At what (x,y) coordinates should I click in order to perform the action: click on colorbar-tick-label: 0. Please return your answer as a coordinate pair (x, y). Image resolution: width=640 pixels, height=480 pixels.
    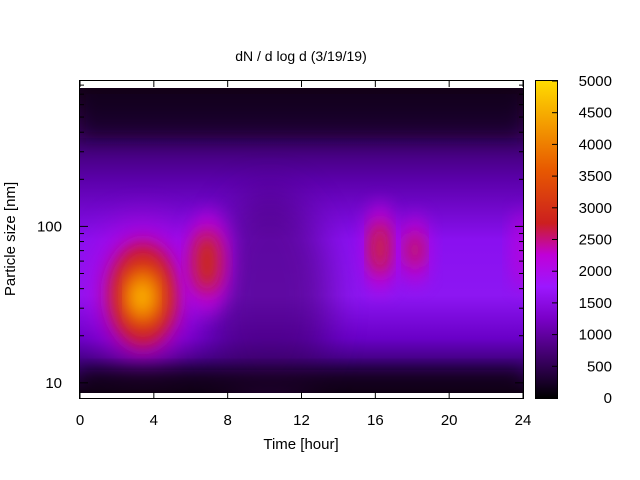
    Looking at the image, I should click on (608, 398).